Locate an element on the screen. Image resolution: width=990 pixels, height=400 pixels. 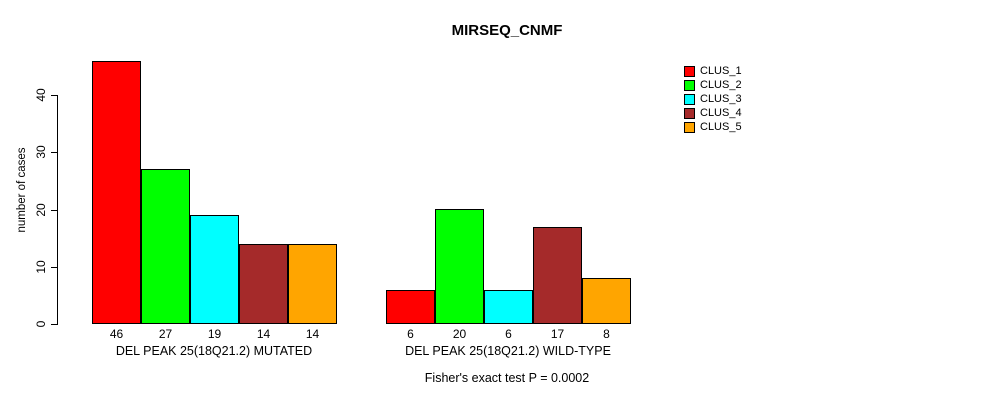
legend-label-clus_2: CLUS_2 is located at coordinates (721, 85).